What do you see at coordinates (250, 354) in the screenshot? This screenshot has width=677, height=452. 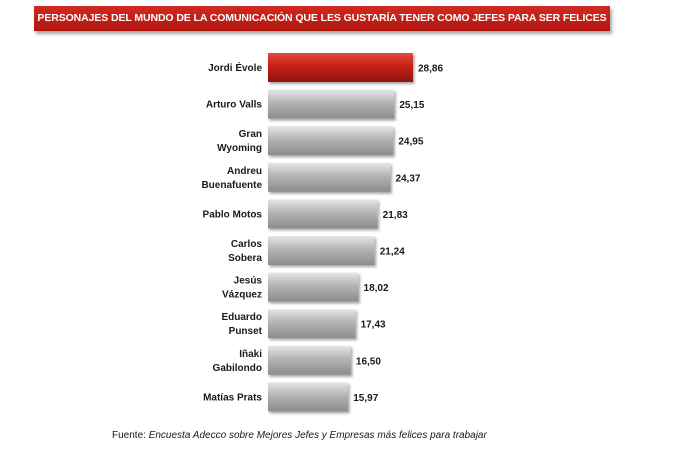 I see `category-label-line: Iñaki` at bounding box center [250, 354].